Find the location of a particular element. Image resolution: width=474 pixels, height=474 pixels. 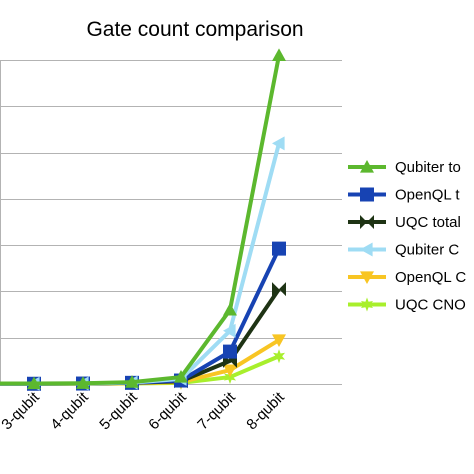

x-tick-label-3: 5-qubit is located at coordinates (118, 410).